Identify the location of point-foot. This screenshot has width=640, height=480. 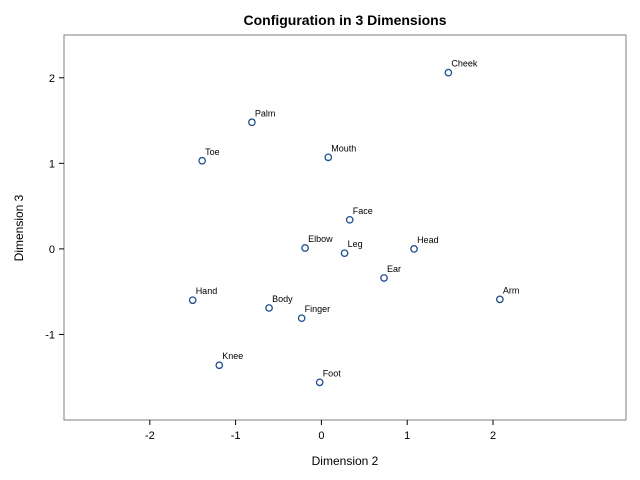
(319, 382).